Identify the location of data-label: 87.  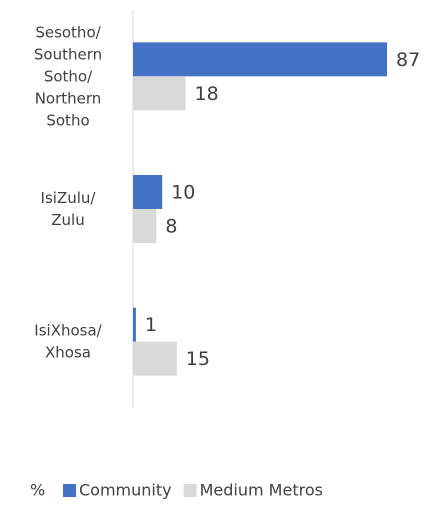
(408, 60).